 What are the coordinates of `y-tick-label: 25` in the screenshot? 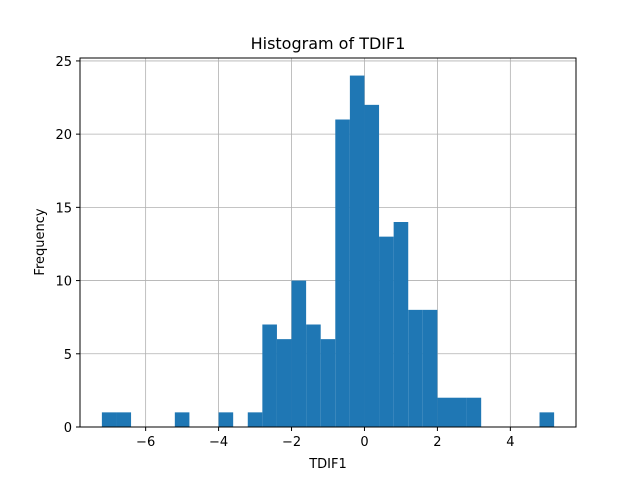 It's located at (63, 62).